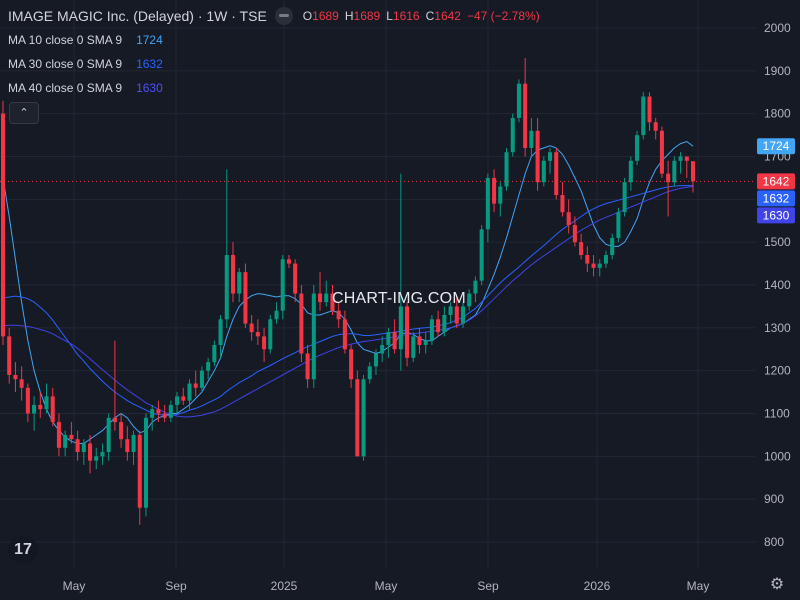 Image resolution: width=800 pixels, height=600 pixels. What do you see at coordinates (23, 550) in the screenshot?
I see `tradingview-logo: 17` at bounding box center [23, 550].